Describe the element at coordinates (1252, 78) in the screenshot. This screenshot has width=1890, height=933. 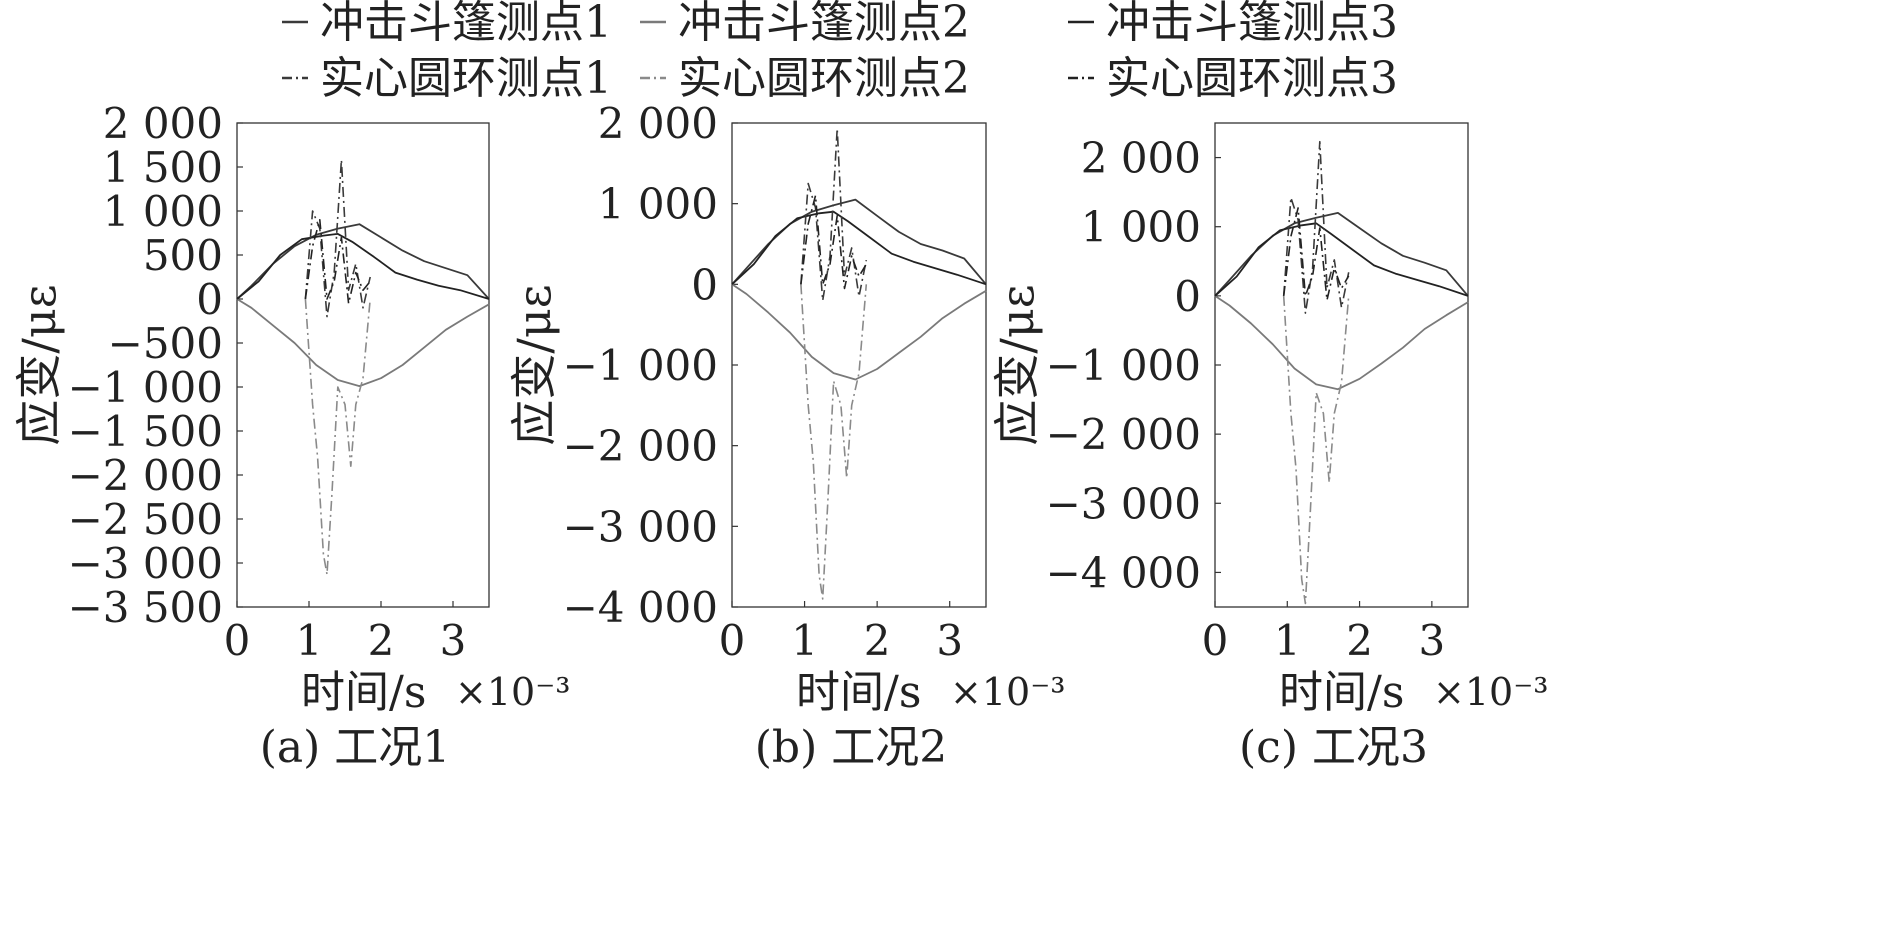
I see `legend-label: 实心圆环测点3` at that location.